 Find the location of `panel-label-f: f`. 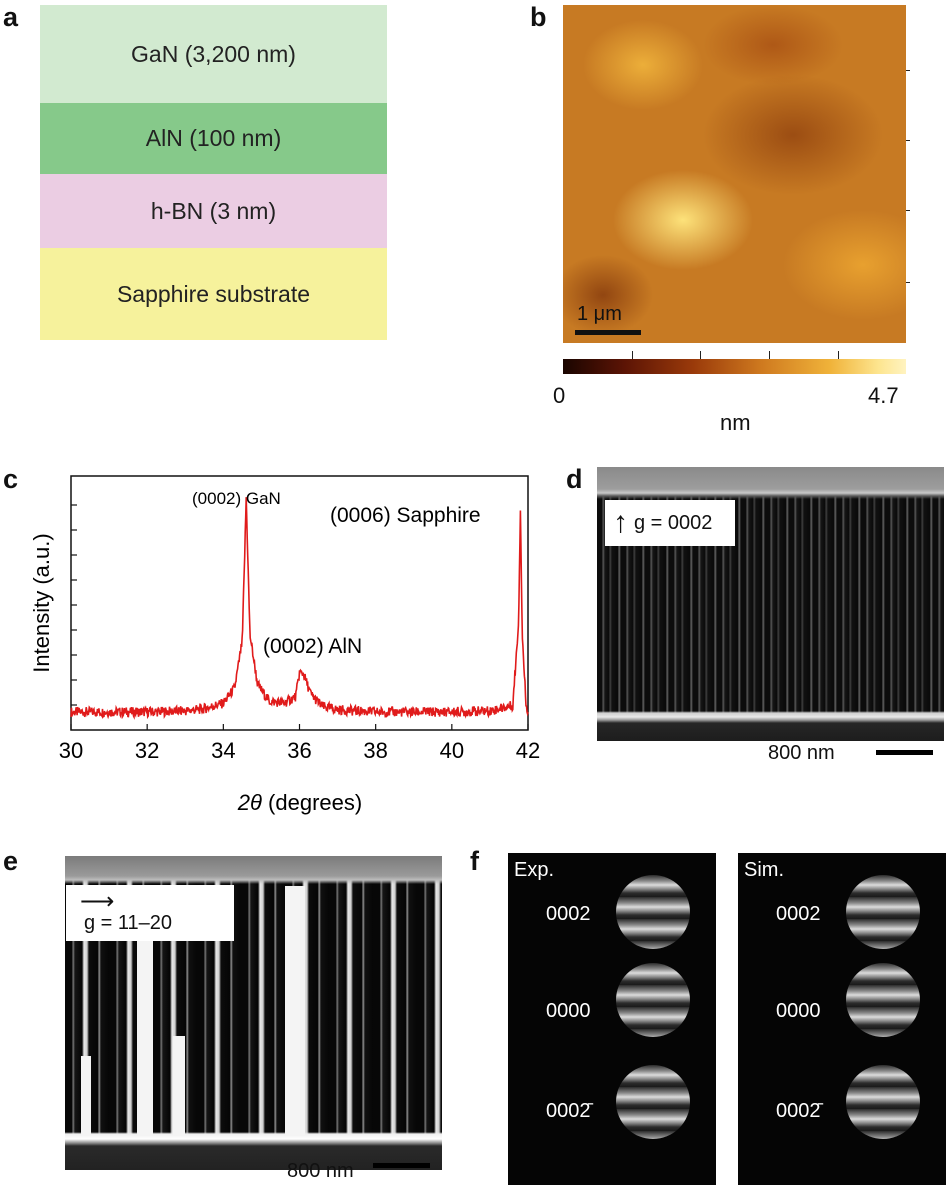

panel-label-f: f is located at coordinates (474, 861).